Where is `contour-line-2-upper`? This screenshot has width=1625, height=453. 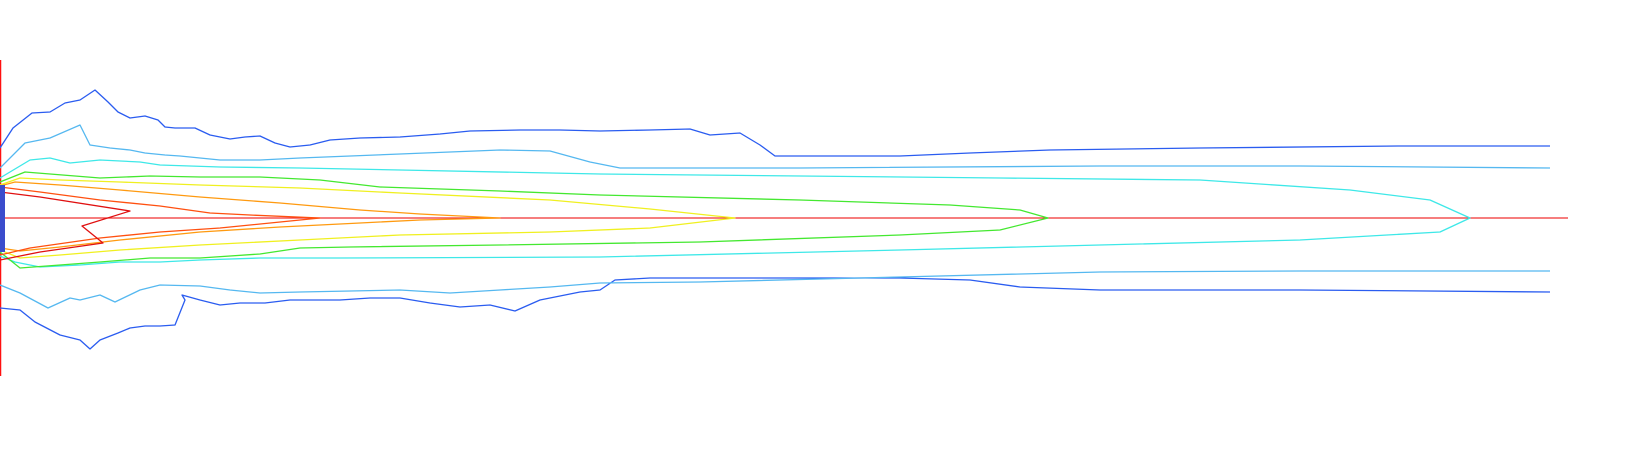 contour-line-2-upper is located at coordinates (775, 146).